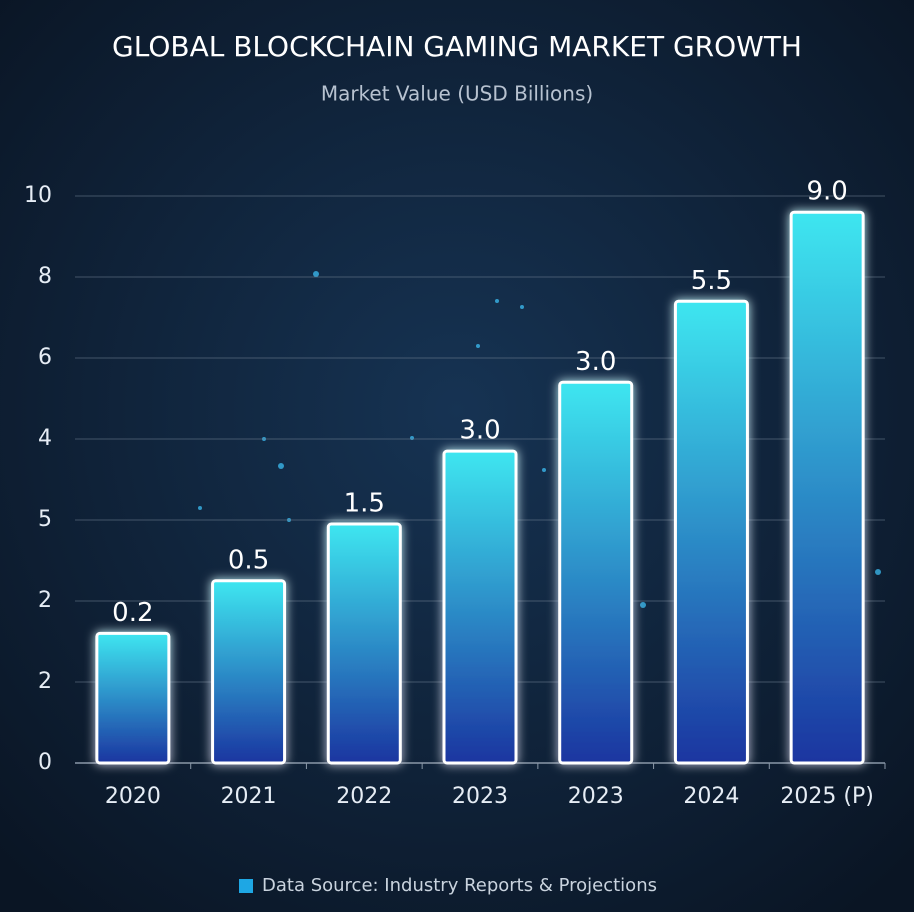 Image resolution: width=914 pixels, height=912 pixels. Describe the element at coordinates (248, 560) in the screenshot. I see `data-label: 0.5` at that location.